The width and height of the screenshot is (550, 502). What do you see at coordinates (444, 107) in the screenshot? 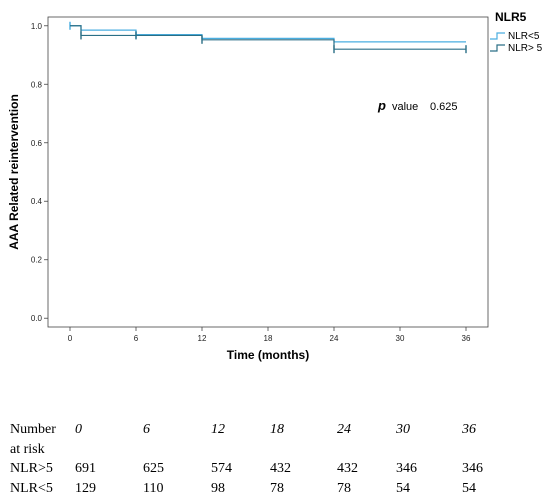
I see `p-value: 0.625` at bounding box center [444, 107].